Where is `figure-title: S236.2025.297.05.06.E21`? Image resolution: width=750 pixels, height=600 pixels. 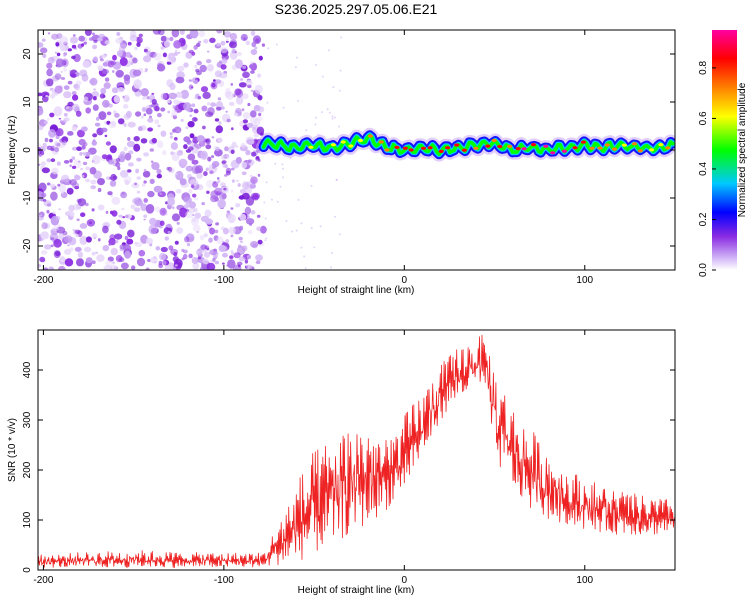
figure-title: S236.2025.297.05.06.E21 is located at coordinates (356, 9).